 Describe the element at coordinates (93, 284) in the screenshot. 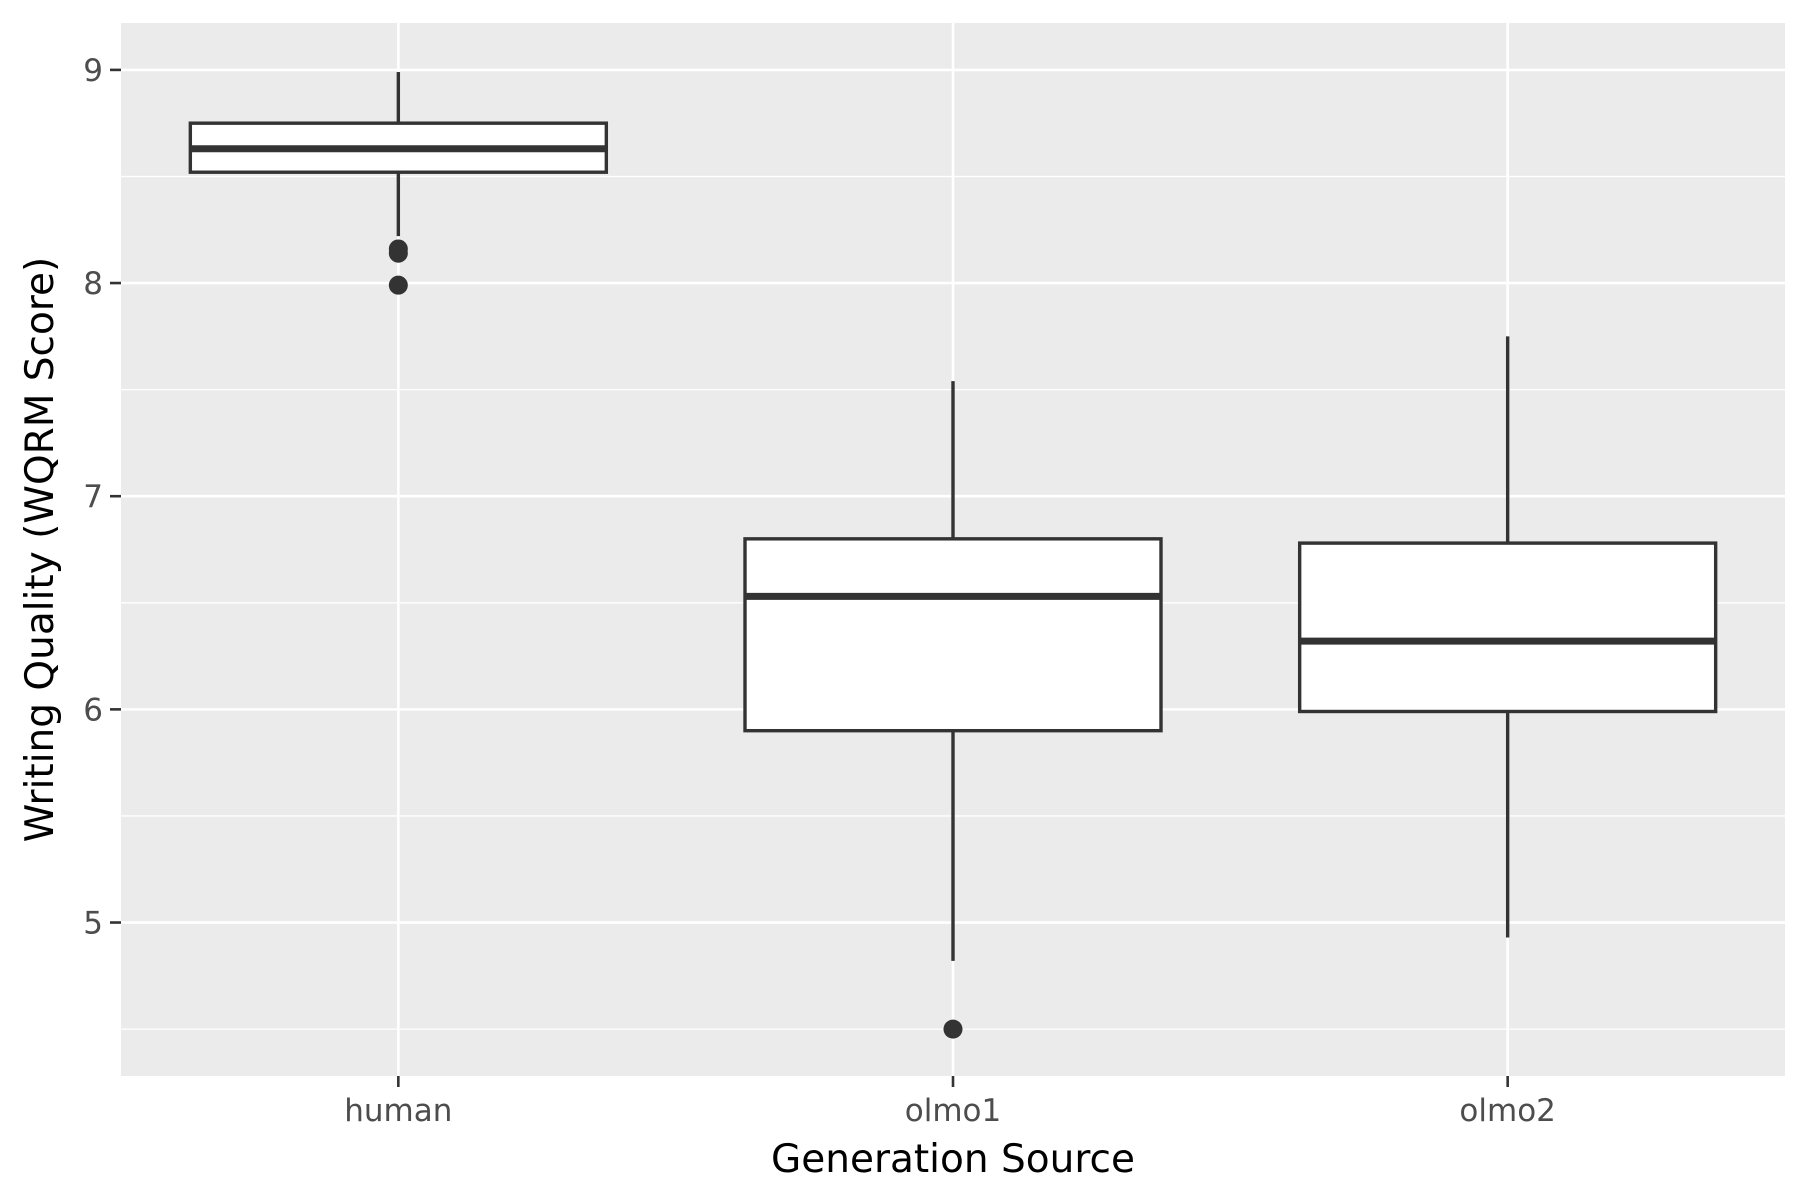

I see `y-tick-label: 8` at that location.